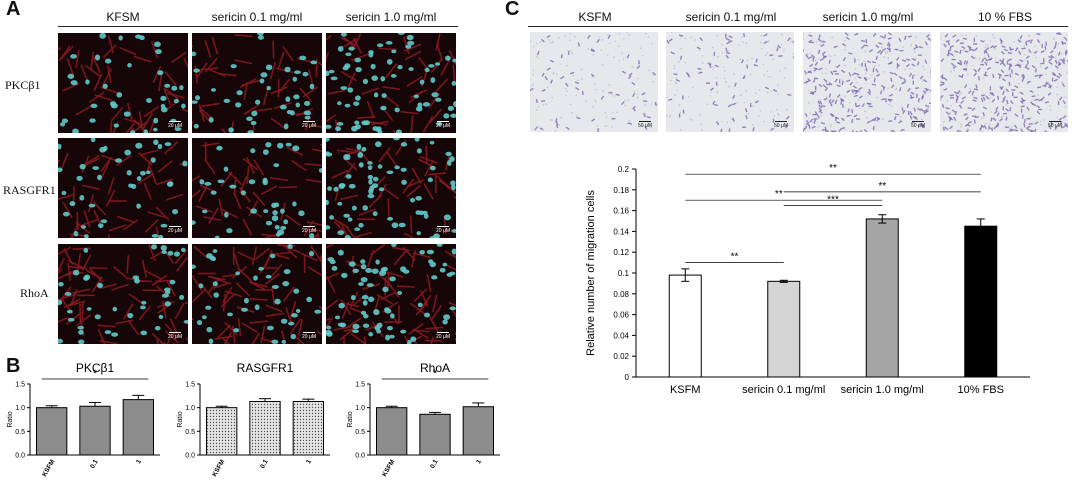 The width and height of the screenshot is (1072, 501). What do you see at coordinates (621, 335) in the screenshot?
I see `y-tick-label: 0.04` at bounding box center [621, 335].